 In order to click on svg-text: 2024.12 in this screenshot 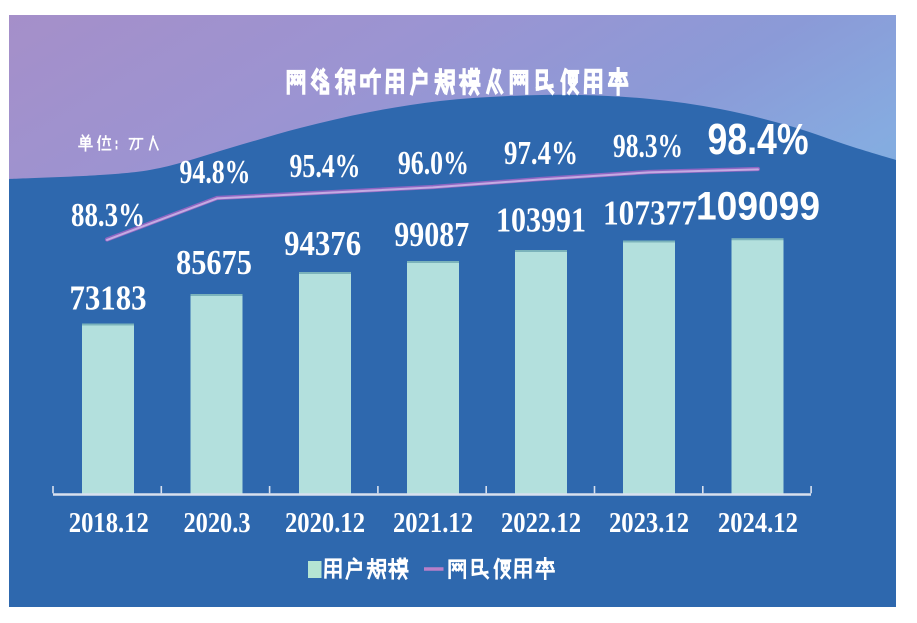, I will do `click(758, 523)`.